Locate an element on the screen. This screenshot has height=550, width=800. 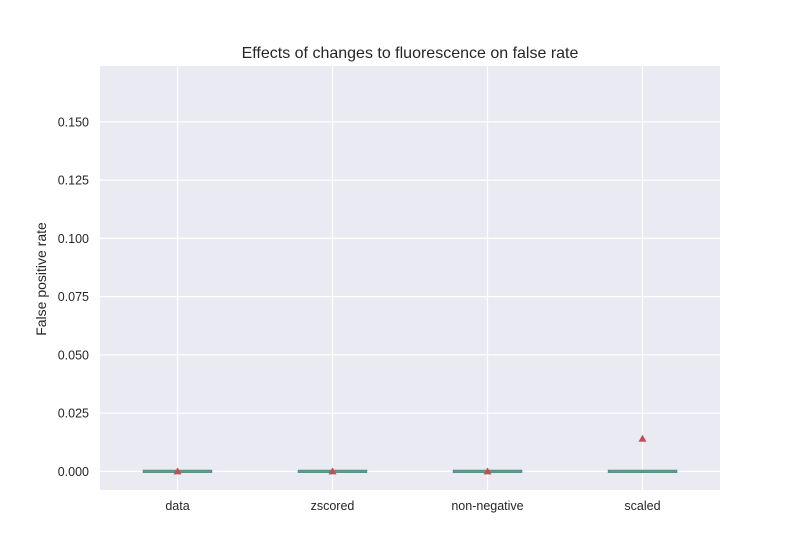
x-tick-label: non-negative is located at coordinates (487, 506).